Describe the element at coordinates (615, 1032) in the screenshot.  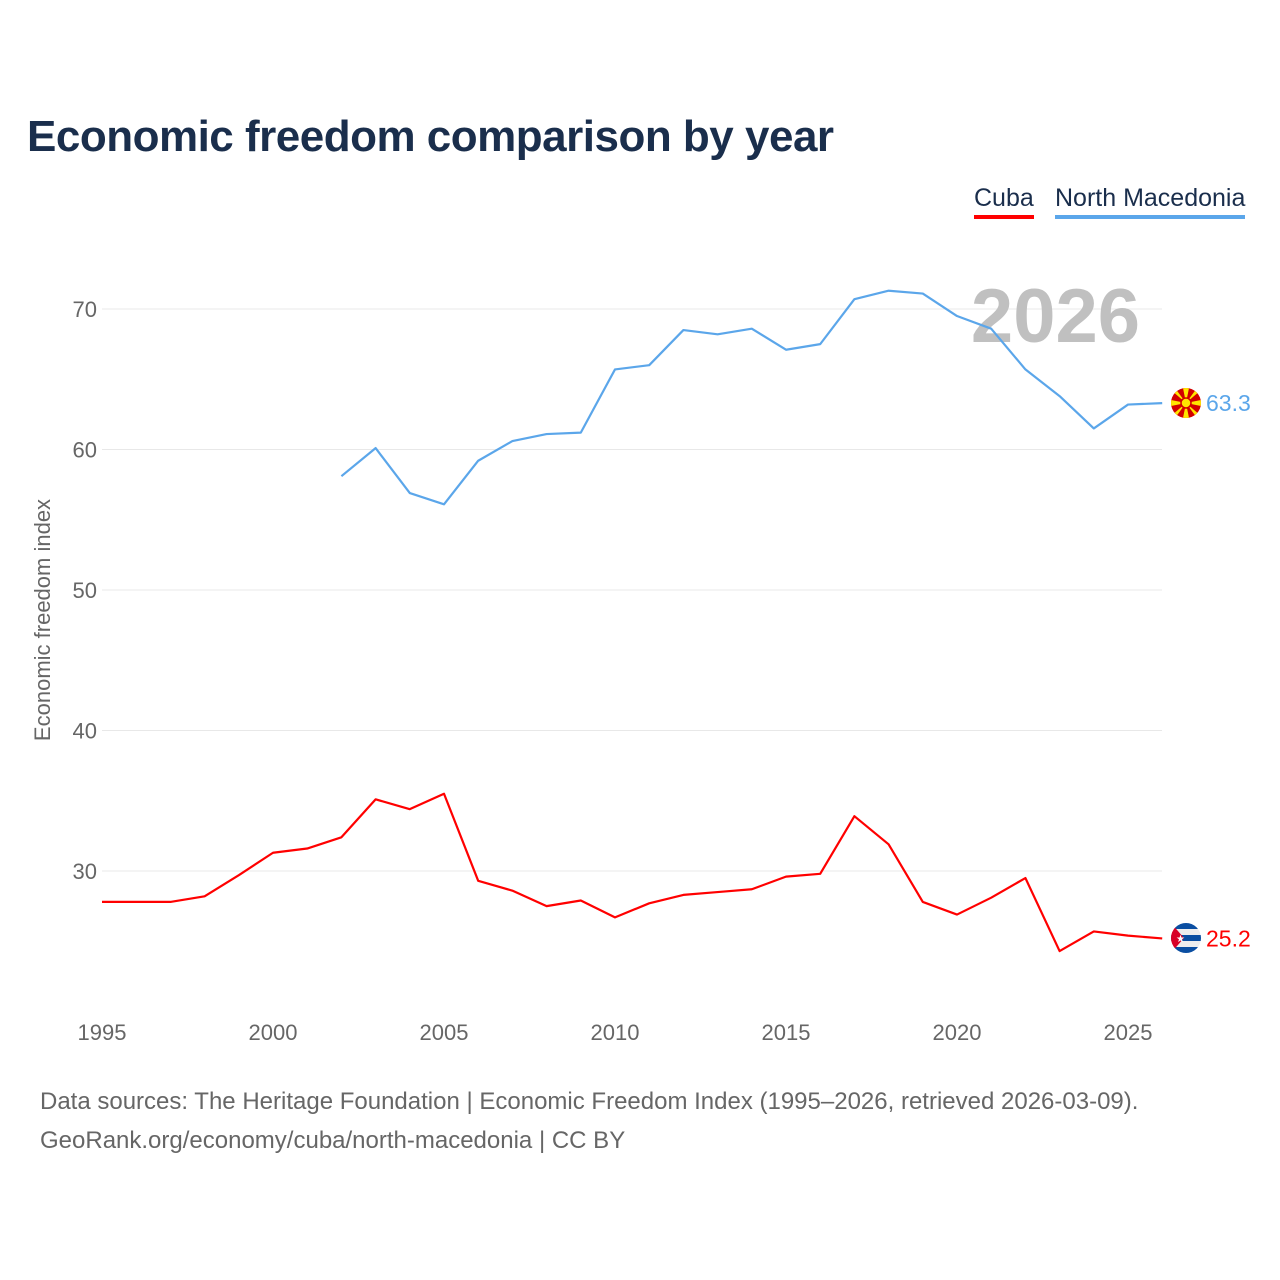
I see `x-tick-label: 2010` at that location.